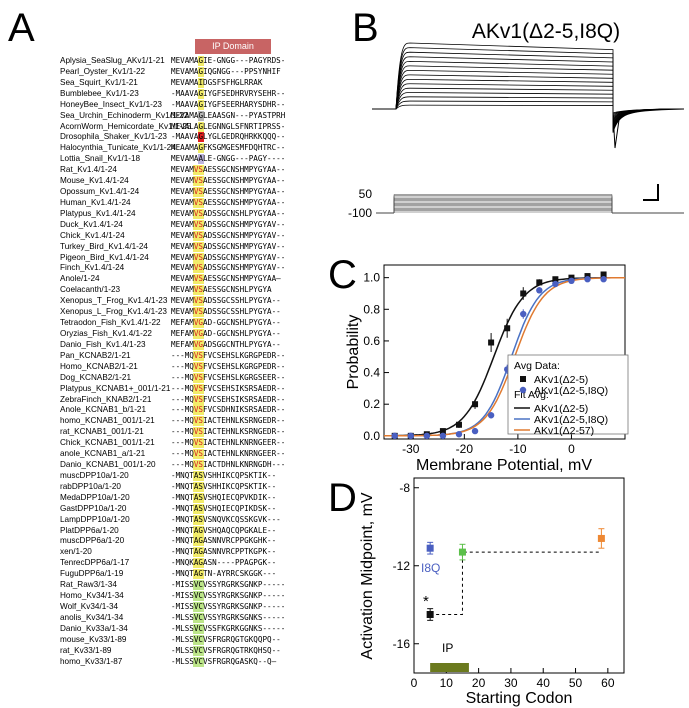 Image resolution: width=689 pixels, height=708 pixels. Describe the element at coordinates (561, 380) in the screenshot. I see `legend-point-label: AKv1(Δ2-5)` at that location.